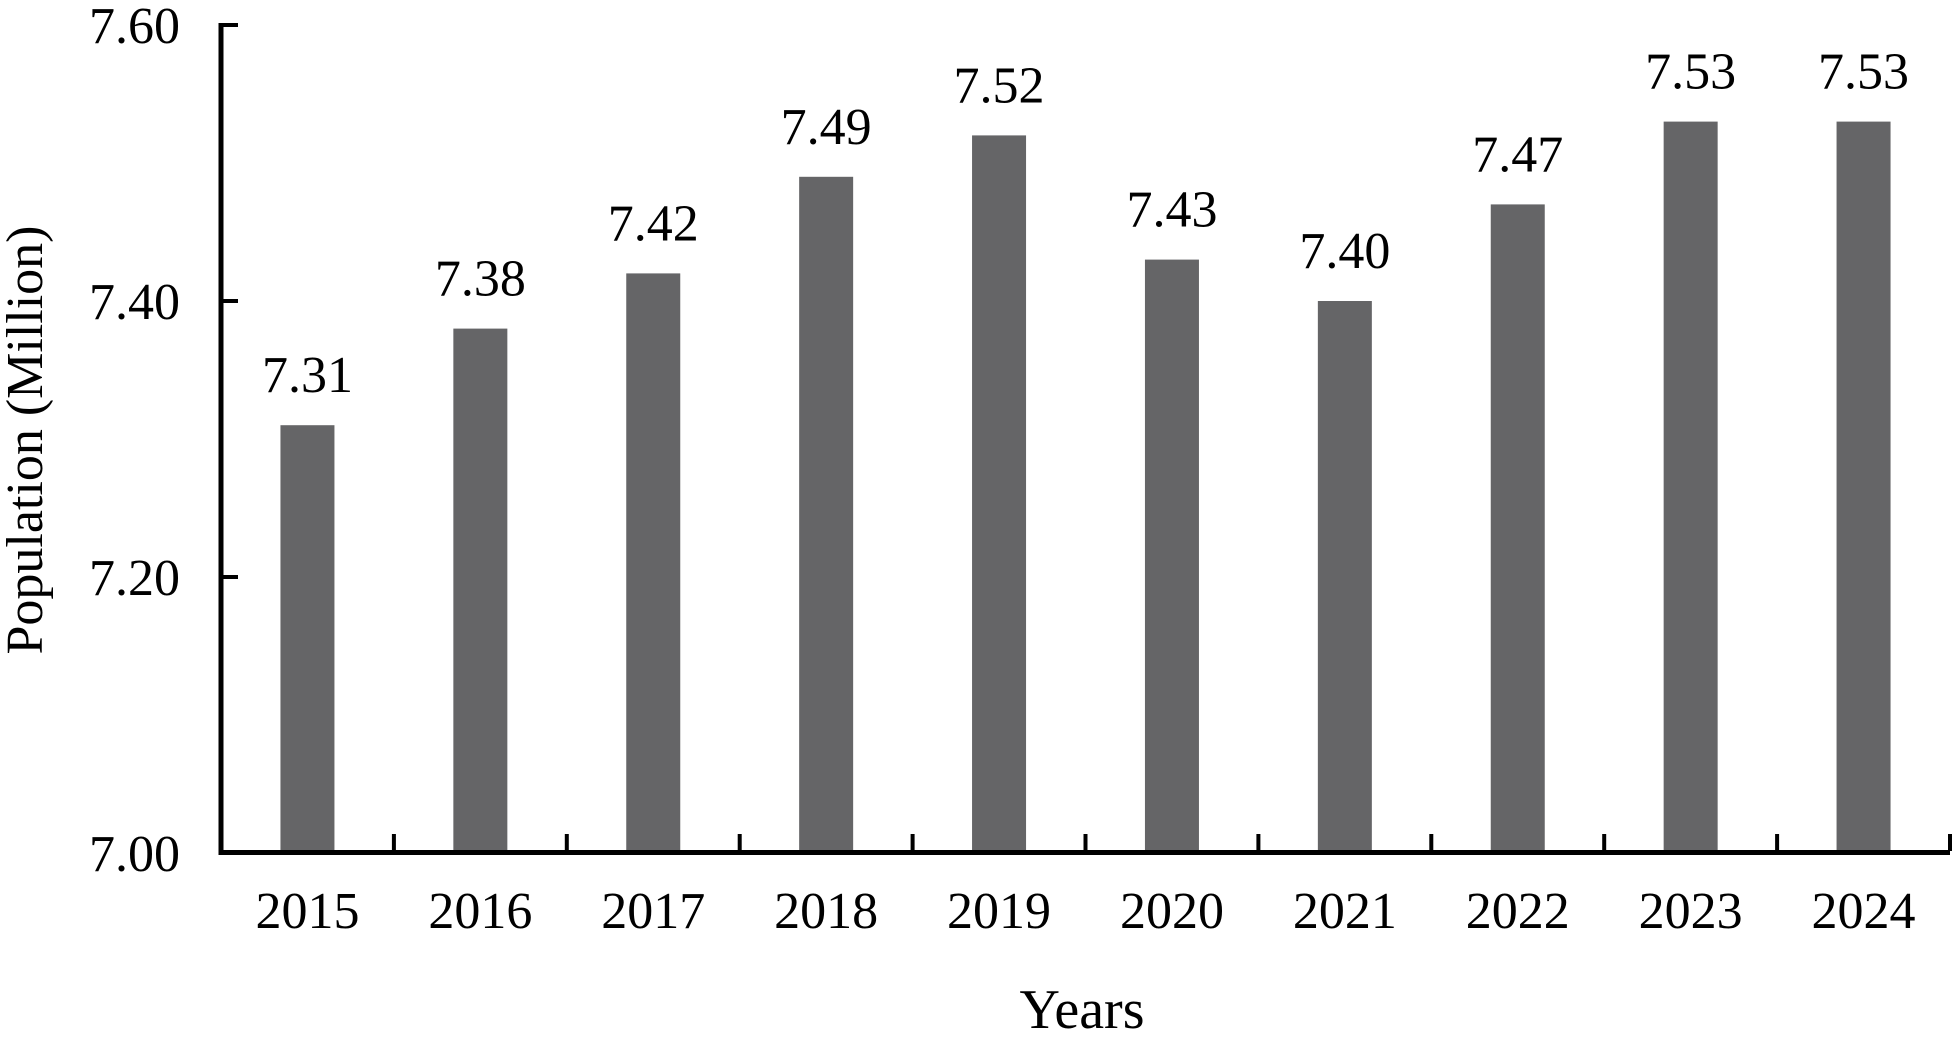  I want to click on x-tick-label-2018: 2018, so click(826, 911).